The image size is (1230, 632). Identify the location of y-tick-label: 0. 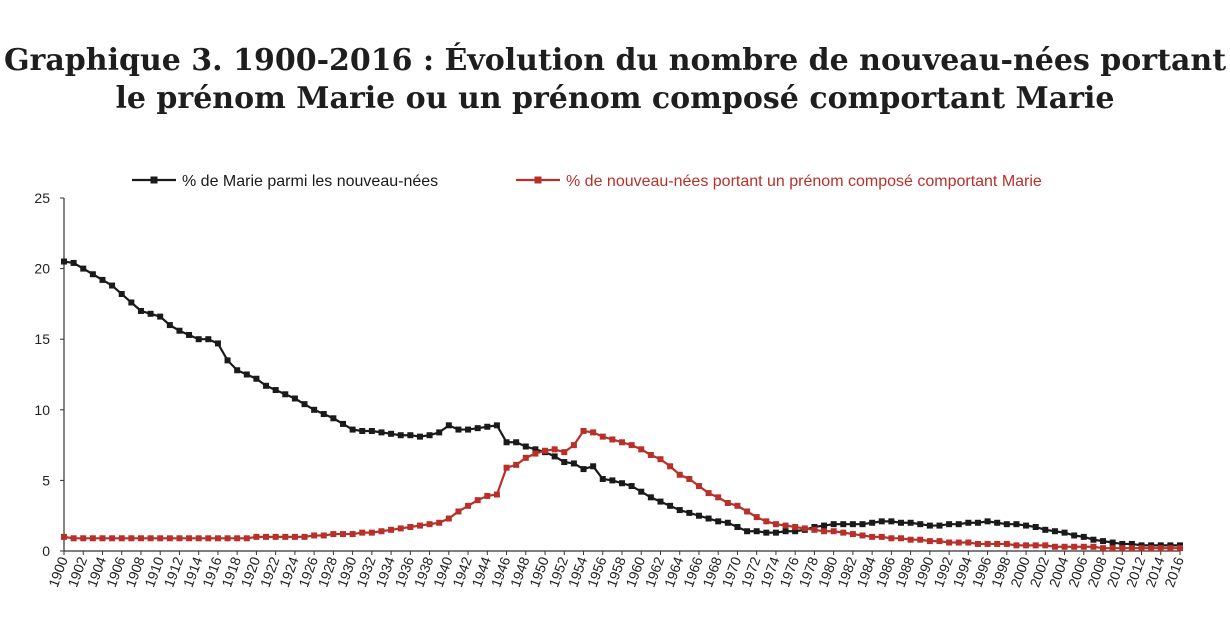
(46, 551).